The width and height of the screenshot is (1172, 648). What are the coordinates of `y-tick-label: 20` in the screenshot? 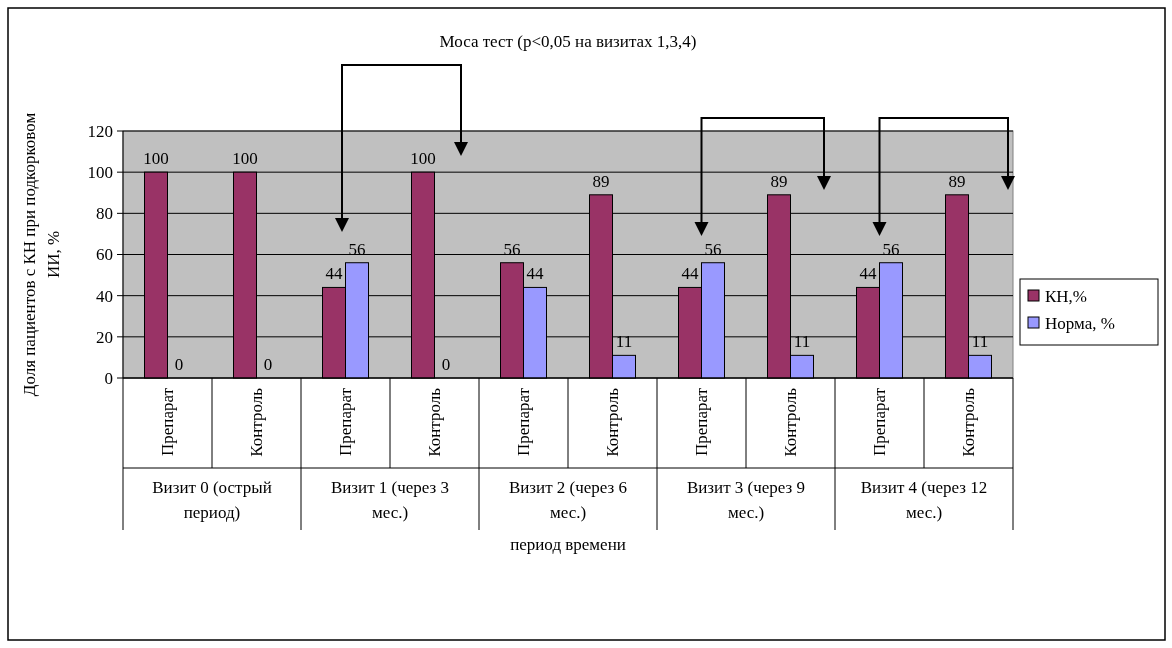 It's located at (104, 337).